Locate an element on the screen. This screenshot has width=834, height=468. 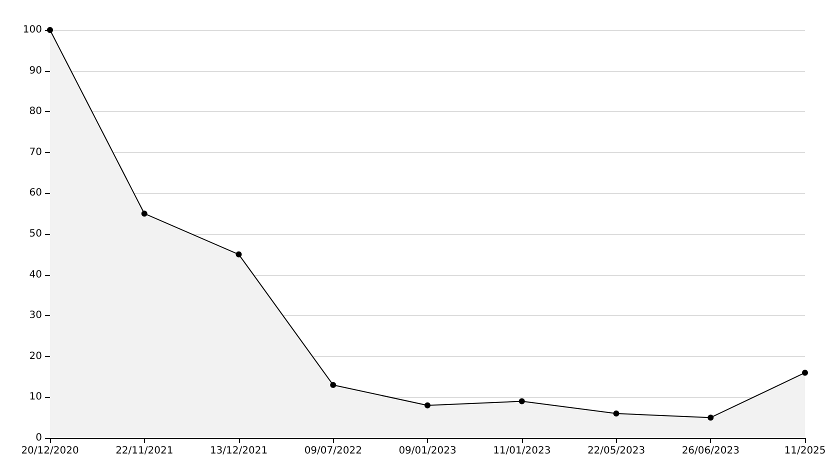
x-tick-label: 09/01/2023 is located at coordinates (427, 451).